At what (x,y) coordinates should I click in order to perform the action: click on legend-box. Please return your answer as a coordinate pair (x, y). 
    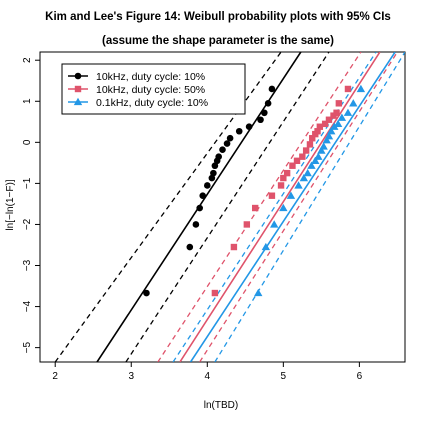
    Looking at the image, I should click on (153, 89).